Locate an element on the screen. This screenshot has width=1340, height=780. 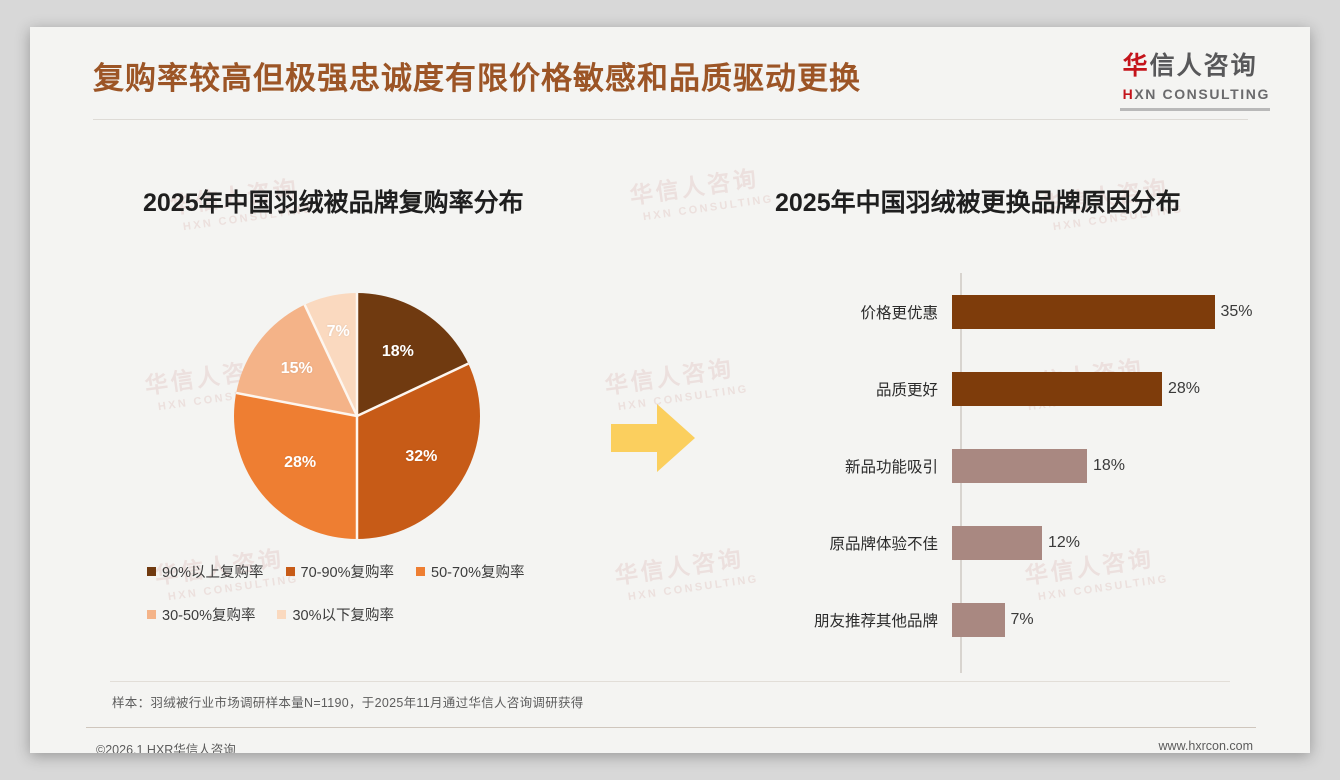
slide-header: 复购率较高但极强忠诚度有限价格敏感和品质驱动更换 is located at coordinates (670, 74).